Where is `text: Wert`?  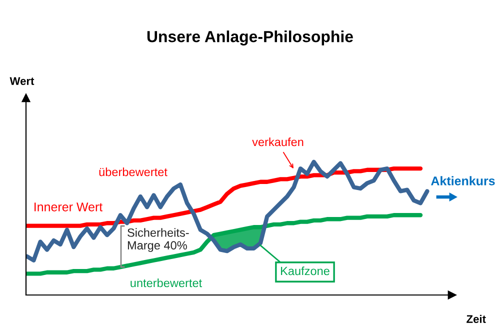 text: Wert is located at coordinates (22, 81).